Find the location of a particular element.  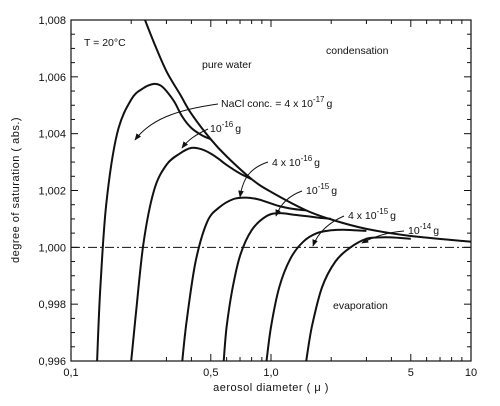

series-label-1e-15: 10-15 g is located at coordinates (321, 189).